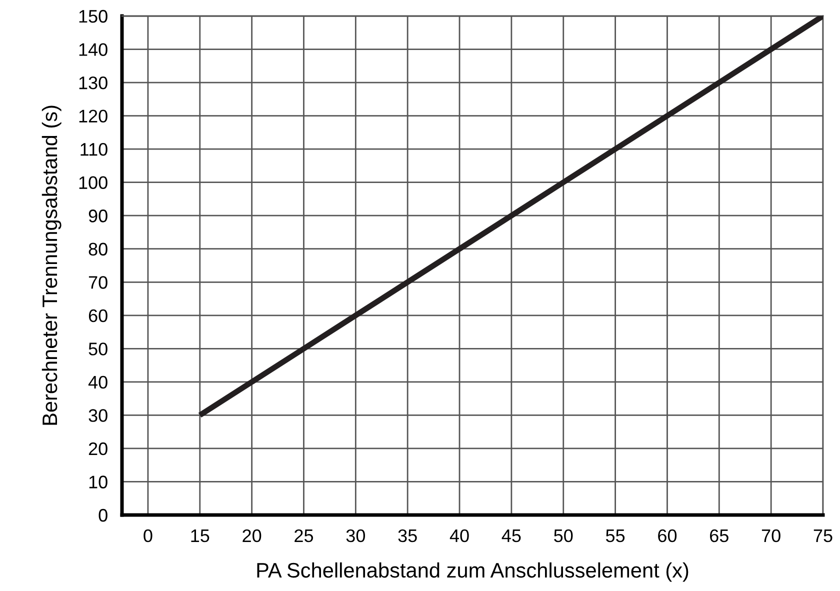  I want to click on x-tick-label: 25, so click(304, 535).